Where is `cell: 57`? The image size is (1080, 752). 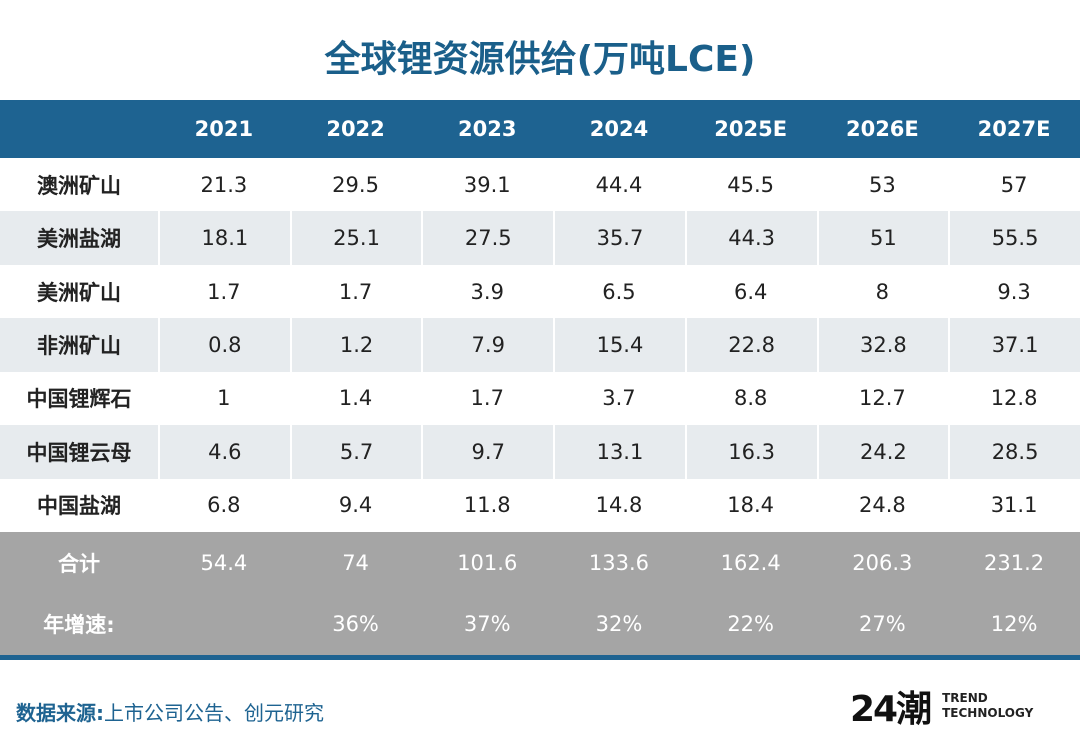 cell: 57 is located at coordinates (1014, 184).